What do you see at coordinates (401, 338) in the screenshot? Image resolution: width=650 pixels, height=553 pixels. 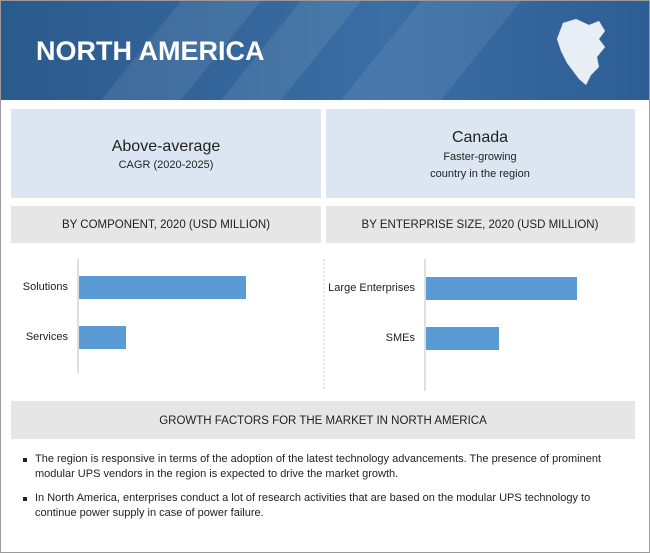 I see `category-label: SMEs` at bounding box center [401, 338].